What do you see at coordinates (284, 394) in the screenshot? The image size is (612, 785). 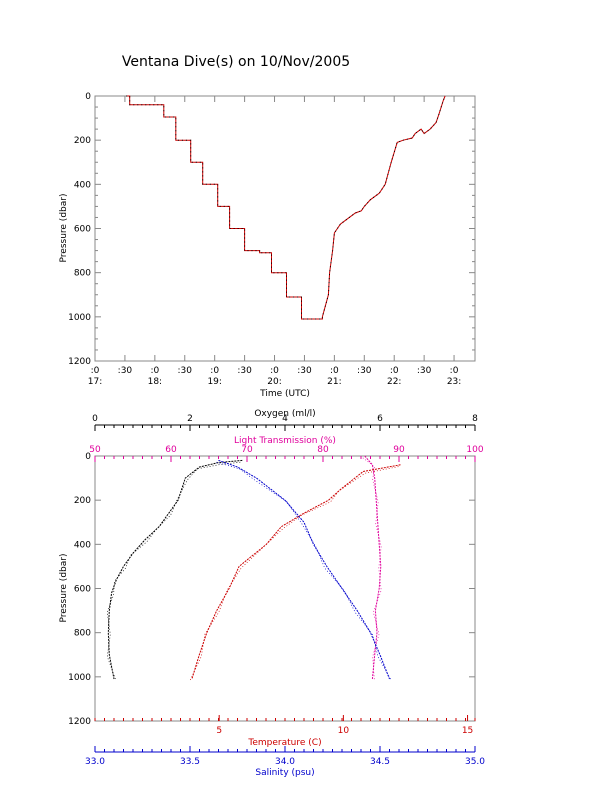 I see `top-x-axis-label: Time (UTC)` at bounding box center [284, 394].